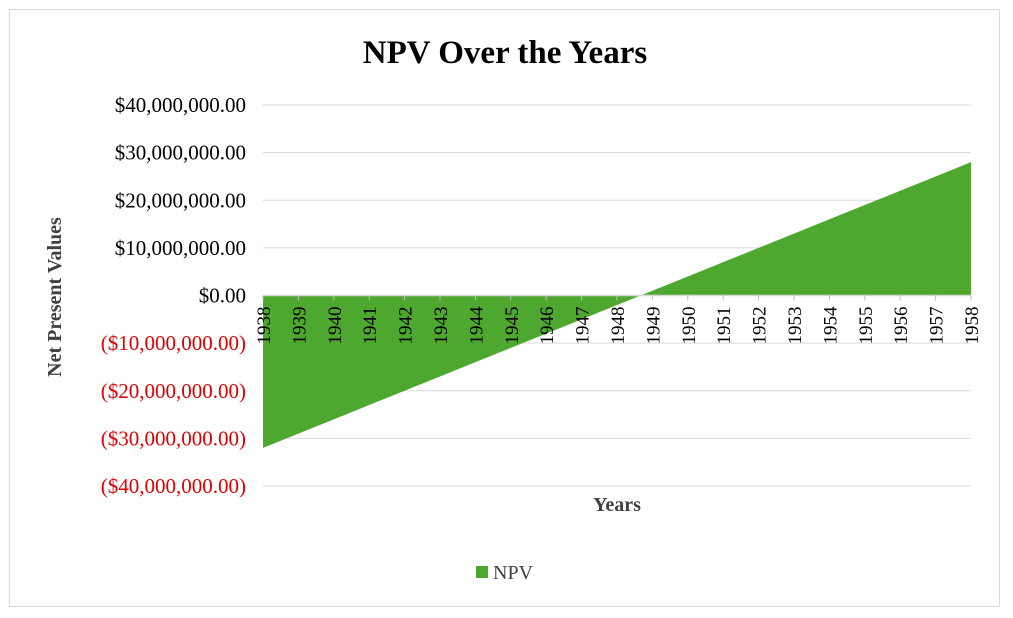 Image resolution: width=1013 pixels, height=618 pixels. Describe the element at coordinates (513, 573) in the screenshot. I see `legend-label-npv: NPV` at that location.